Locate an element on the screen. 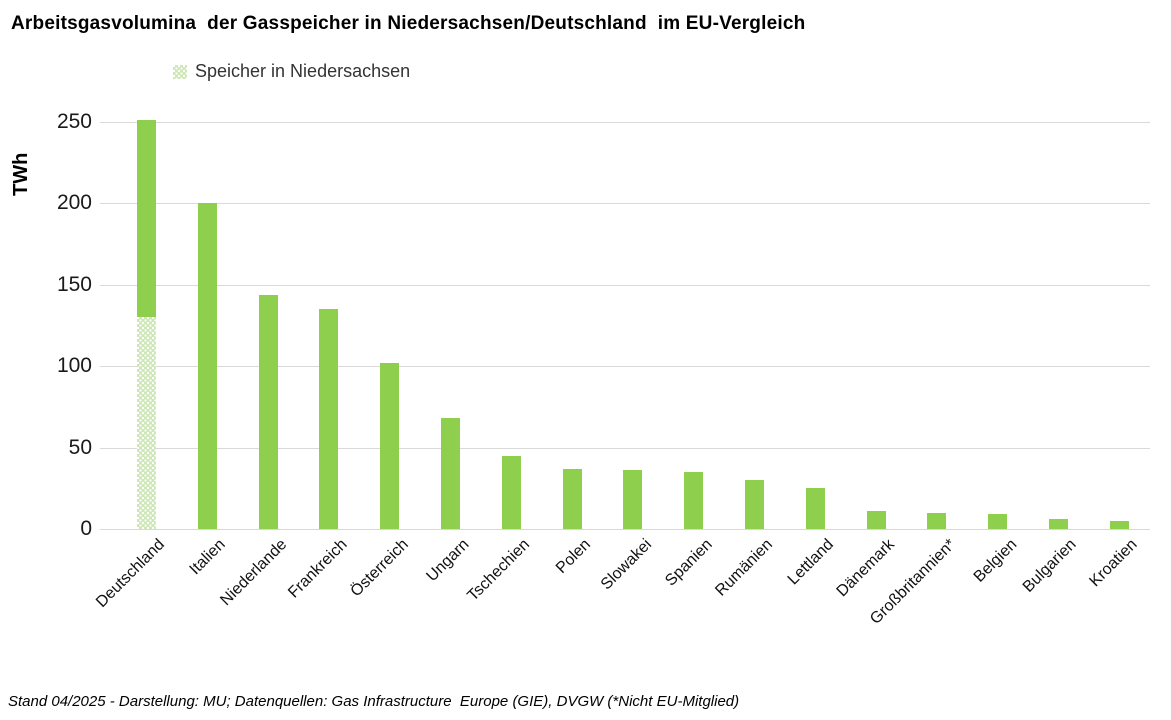 This screenshot has height=720, width=1171. x-label-rum-nien: Rumänien is located at coordinates (744, 568).